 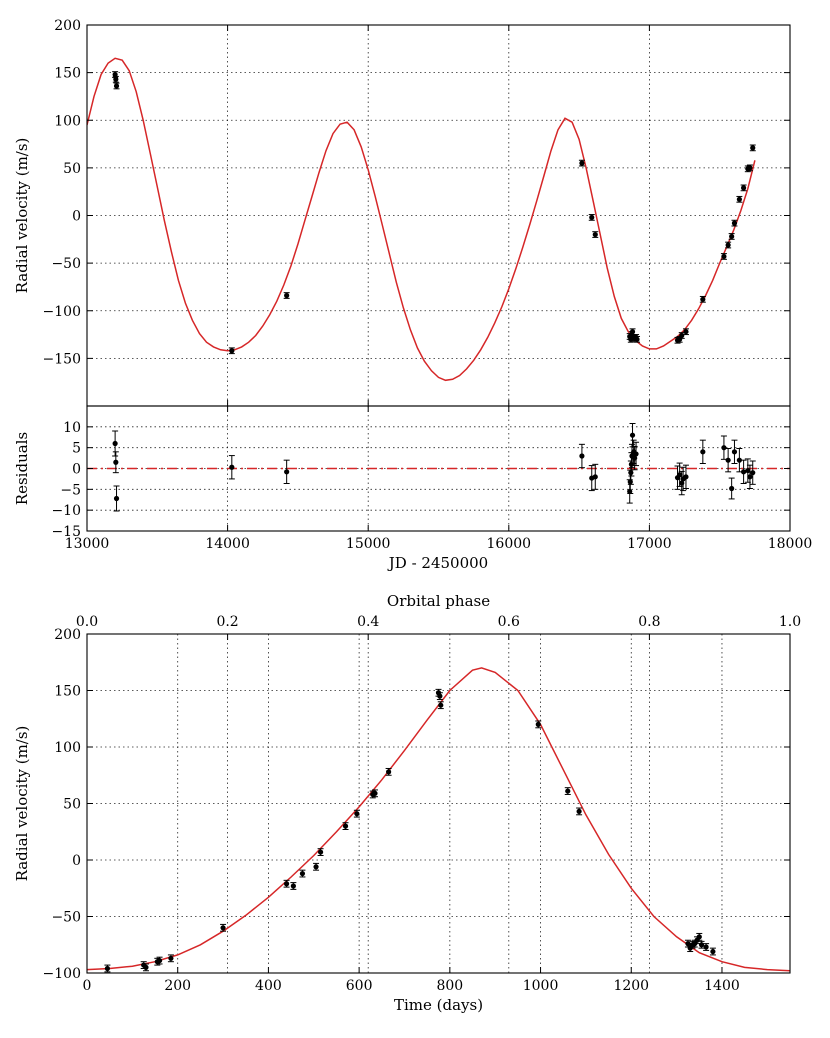 I want to click on x-tick-label: 1400, so click(x=722, y=986).